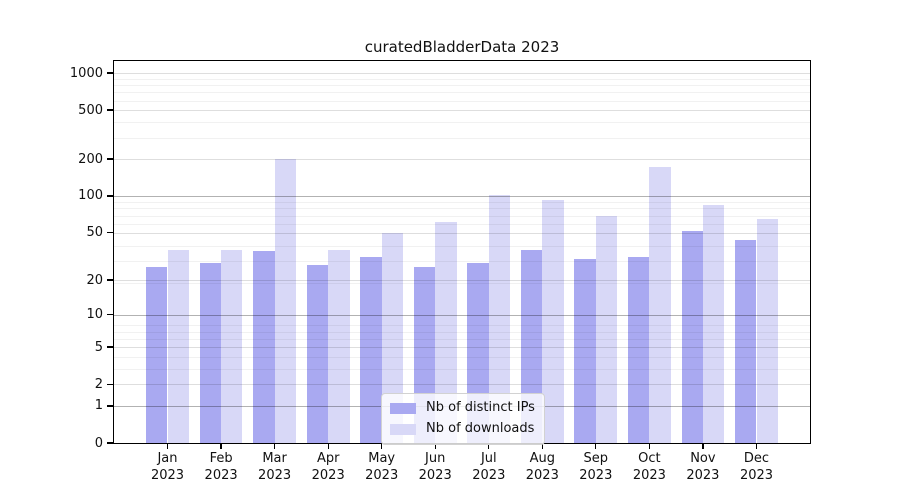 The height and width of the screenshot is (500, 900). I want to click on bar-downloads-apr, so click(339, 346).